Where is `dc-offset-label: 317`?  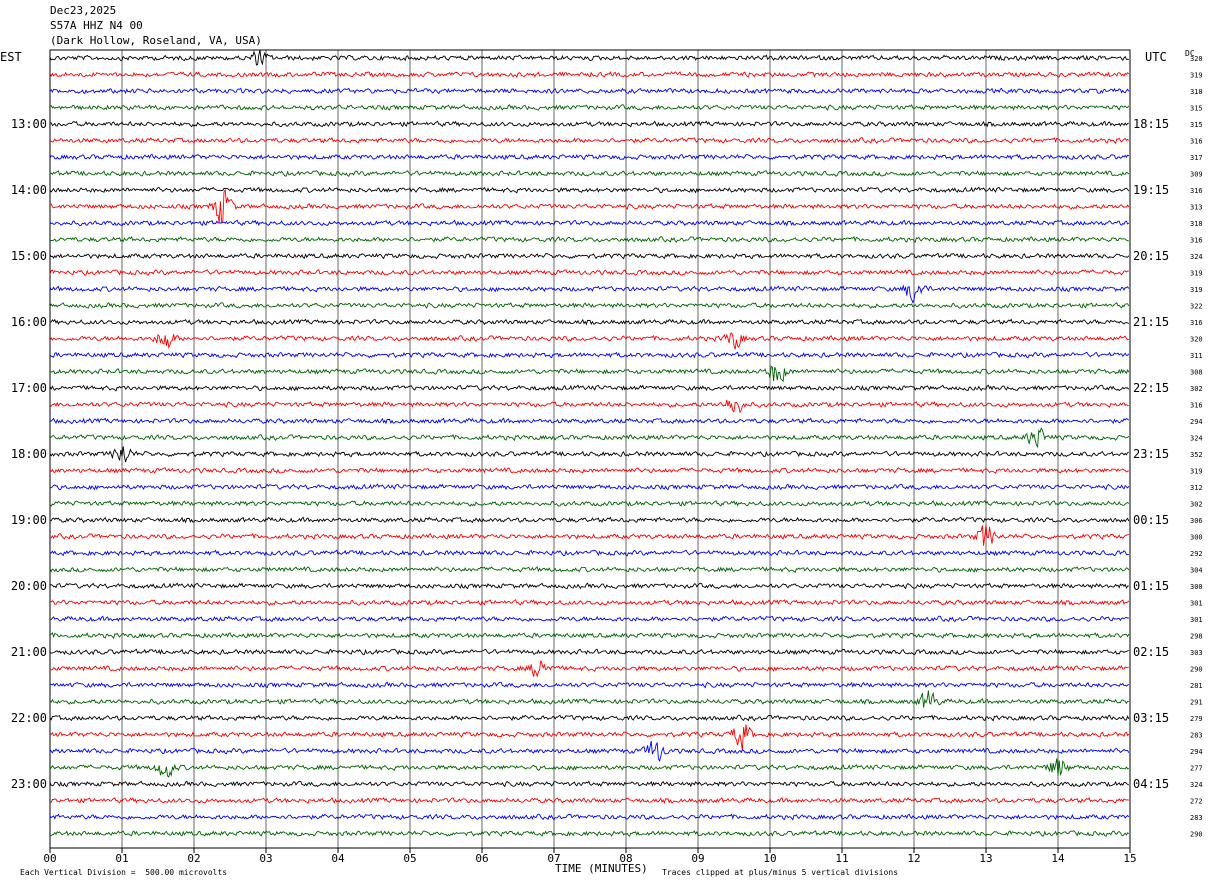 dc-offset-label: 317 is located at coordinates (1196, 158).